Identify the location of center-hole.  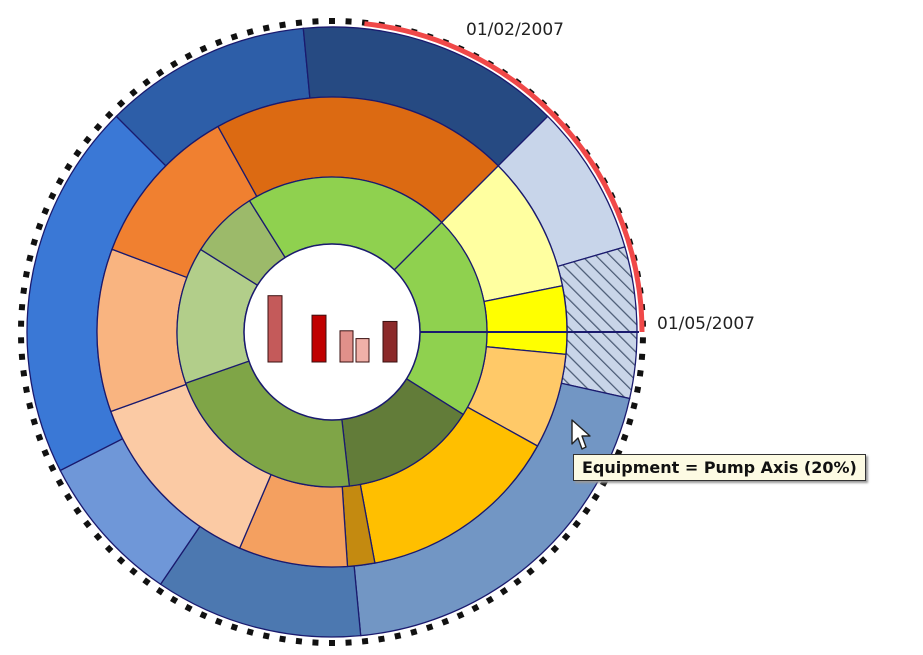
(332, 332).